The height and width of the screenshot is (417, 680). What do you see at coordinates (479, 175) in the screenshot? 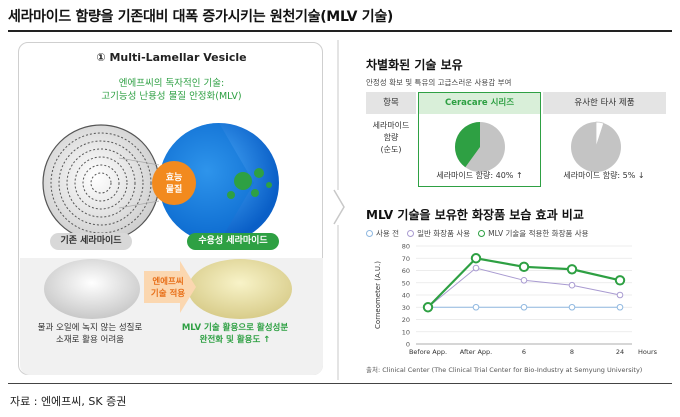
I see `ceracare-caption: 세라마이드 함량: 40% ↑` at bounding box center [479, 175].